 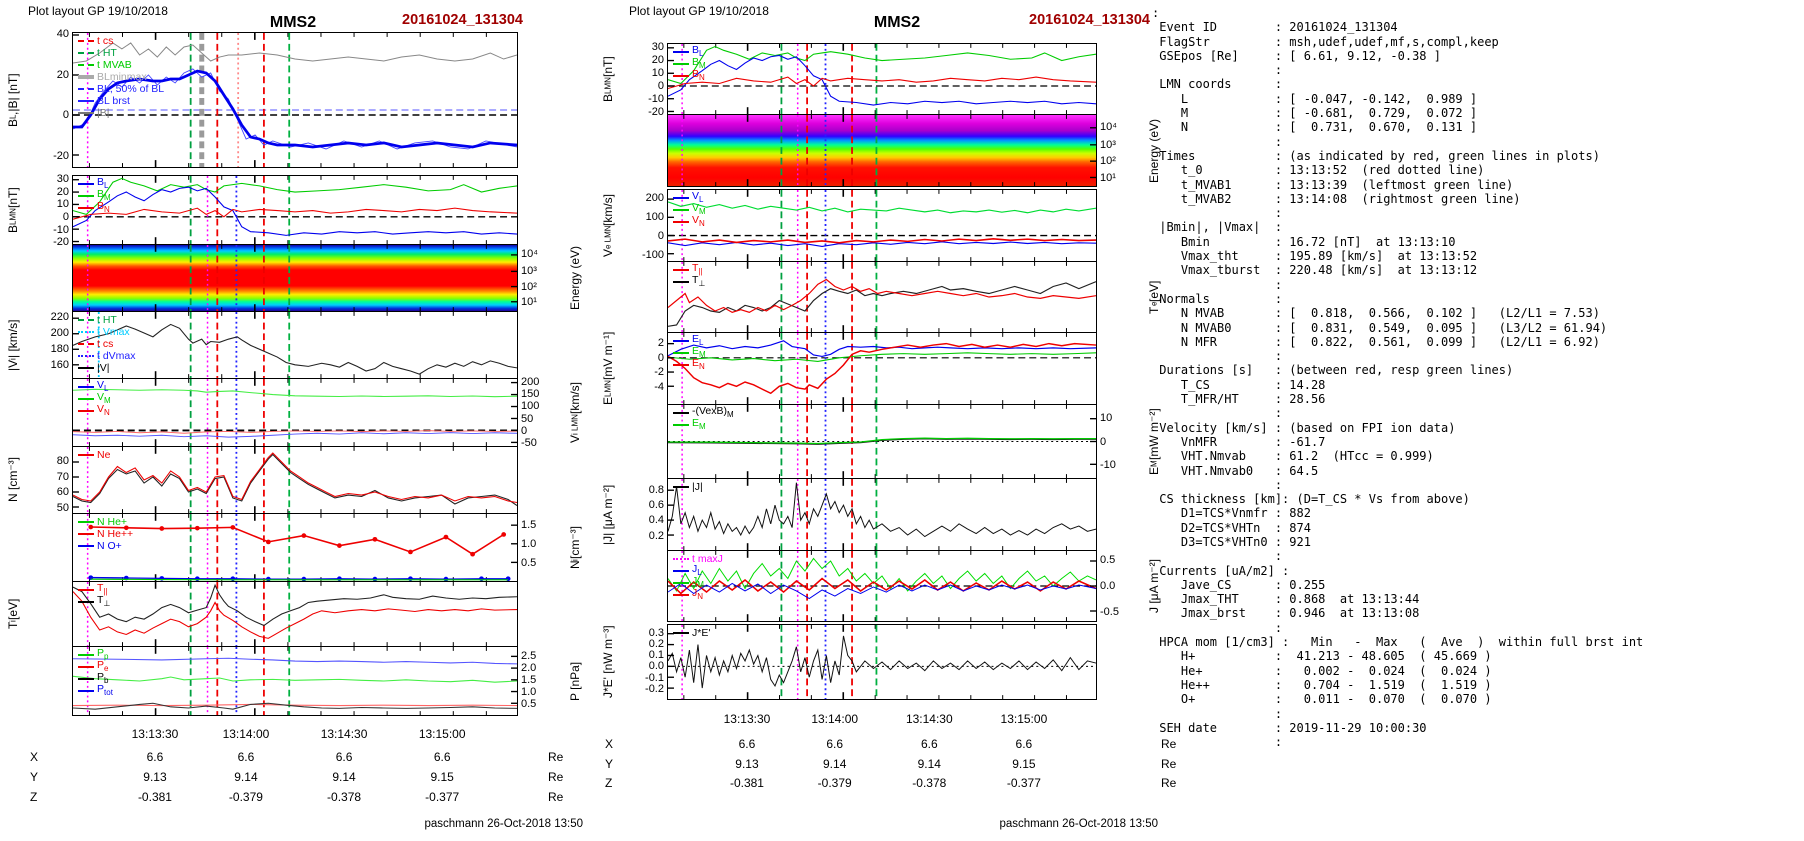 I want to click on legend-label: -(VexB)M, so click(x=713, y=412).